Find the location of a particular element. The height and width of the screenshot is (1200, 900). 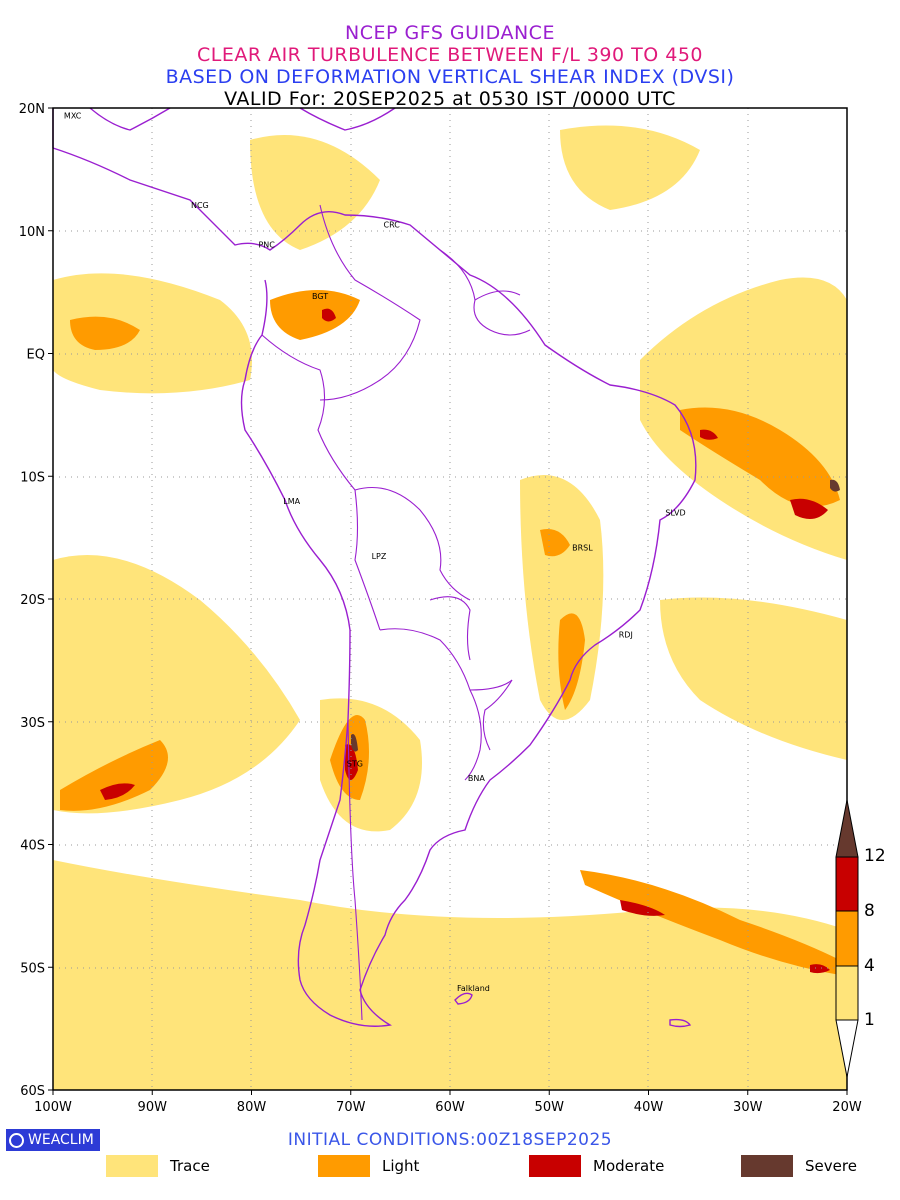

lat-tick-label: EQ is located at coordinates (36, 355).